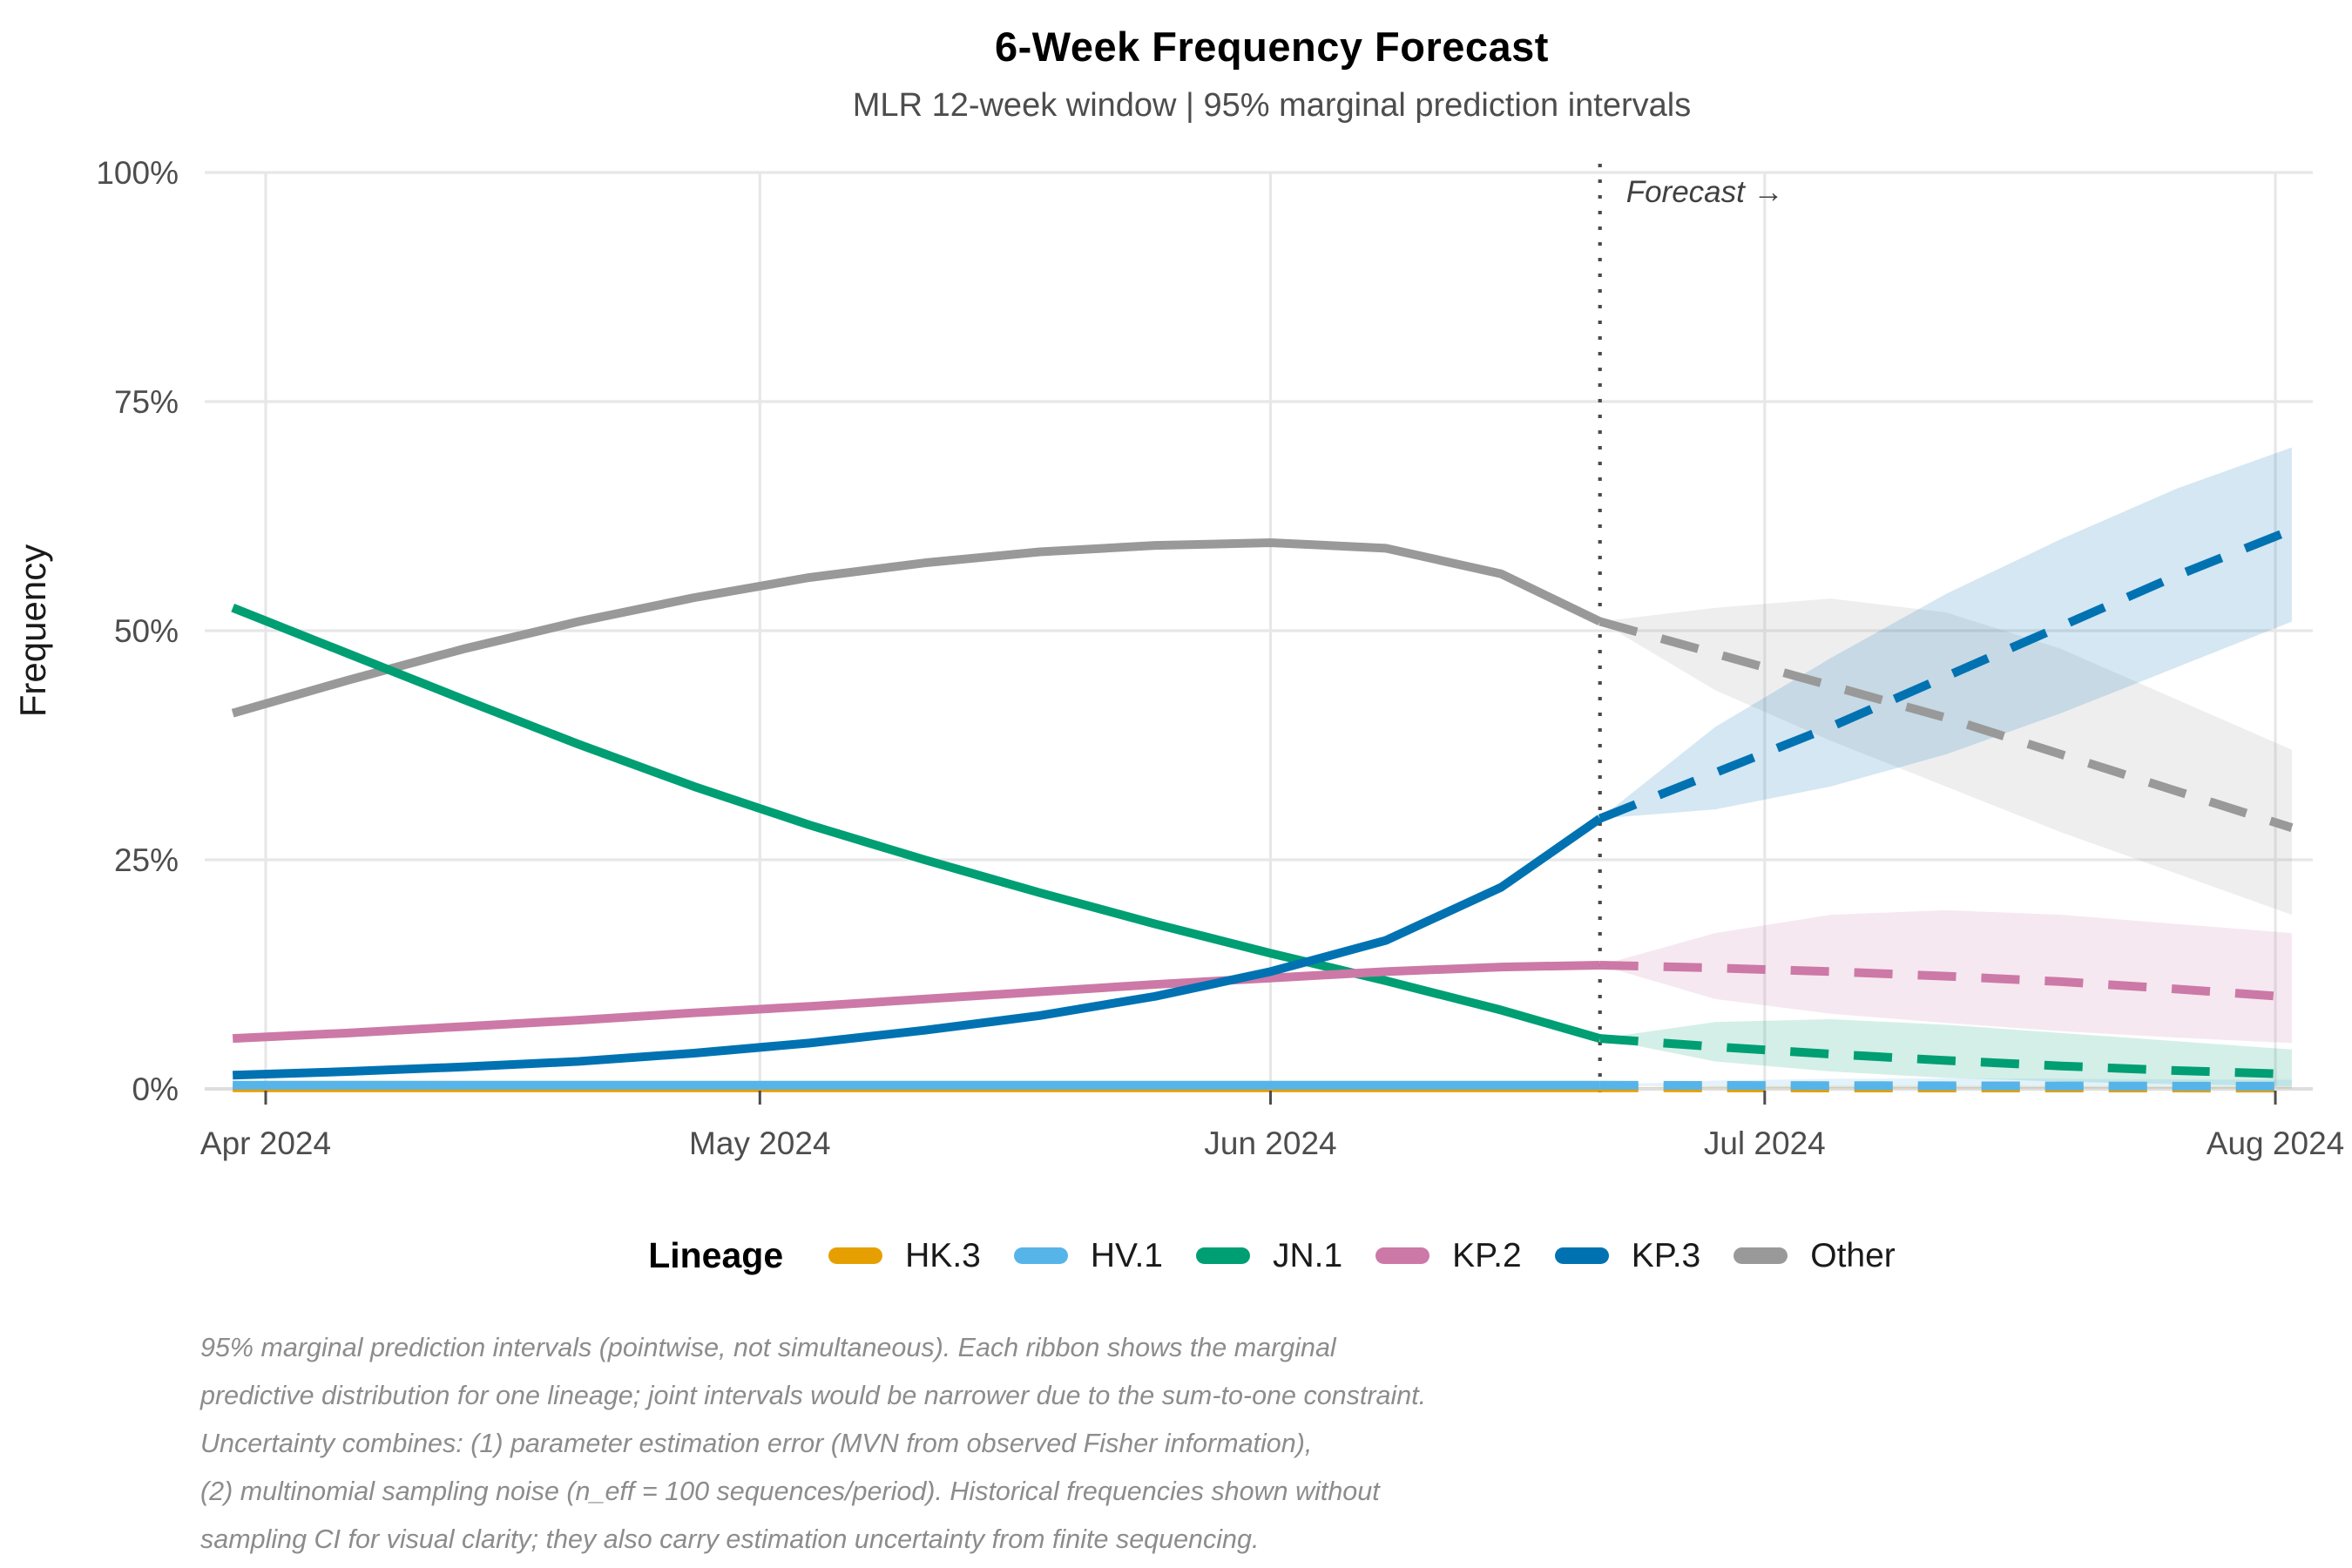  I want to click on legend-item-hv1: HV.1, so click(1088, 1255).